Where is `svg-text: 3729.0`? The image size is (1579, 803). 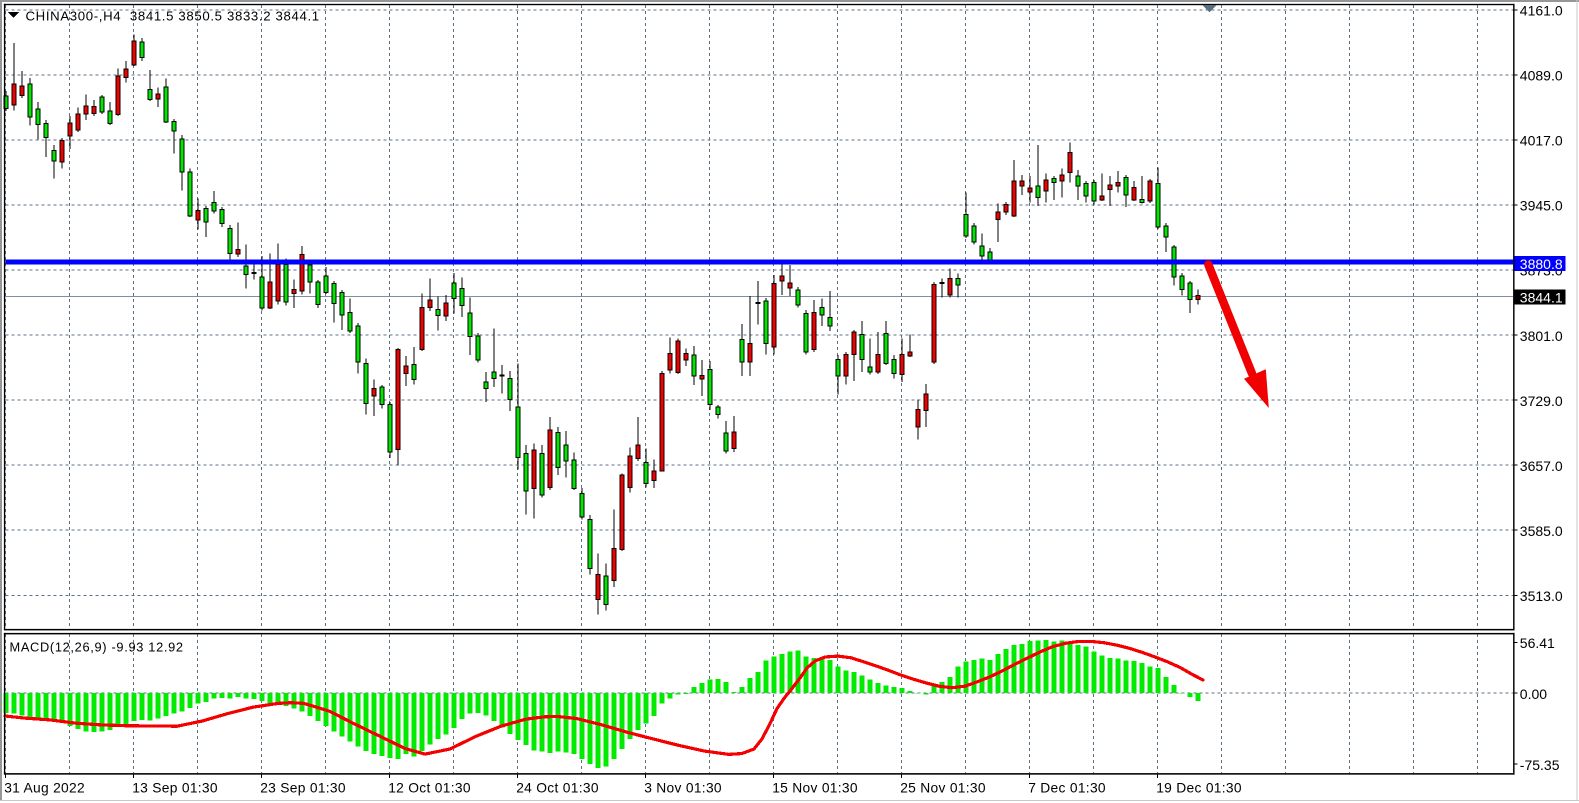
svg-text: 3729.0 is located at coordinates (1541, 401).